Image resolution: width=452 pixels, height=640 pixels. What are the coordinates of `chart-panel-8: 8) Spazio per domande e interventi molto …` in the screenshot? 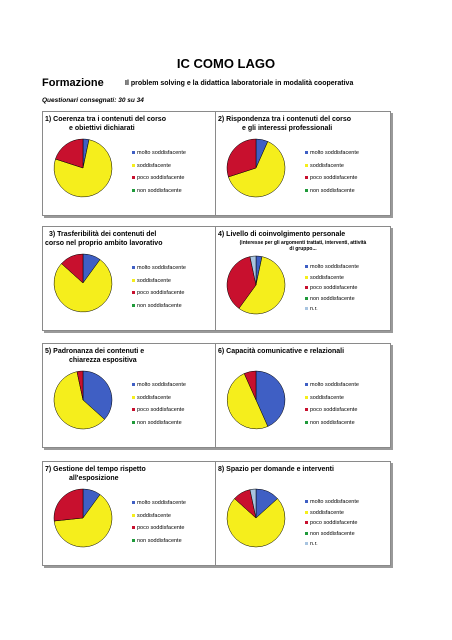 It's located at (303, 513).